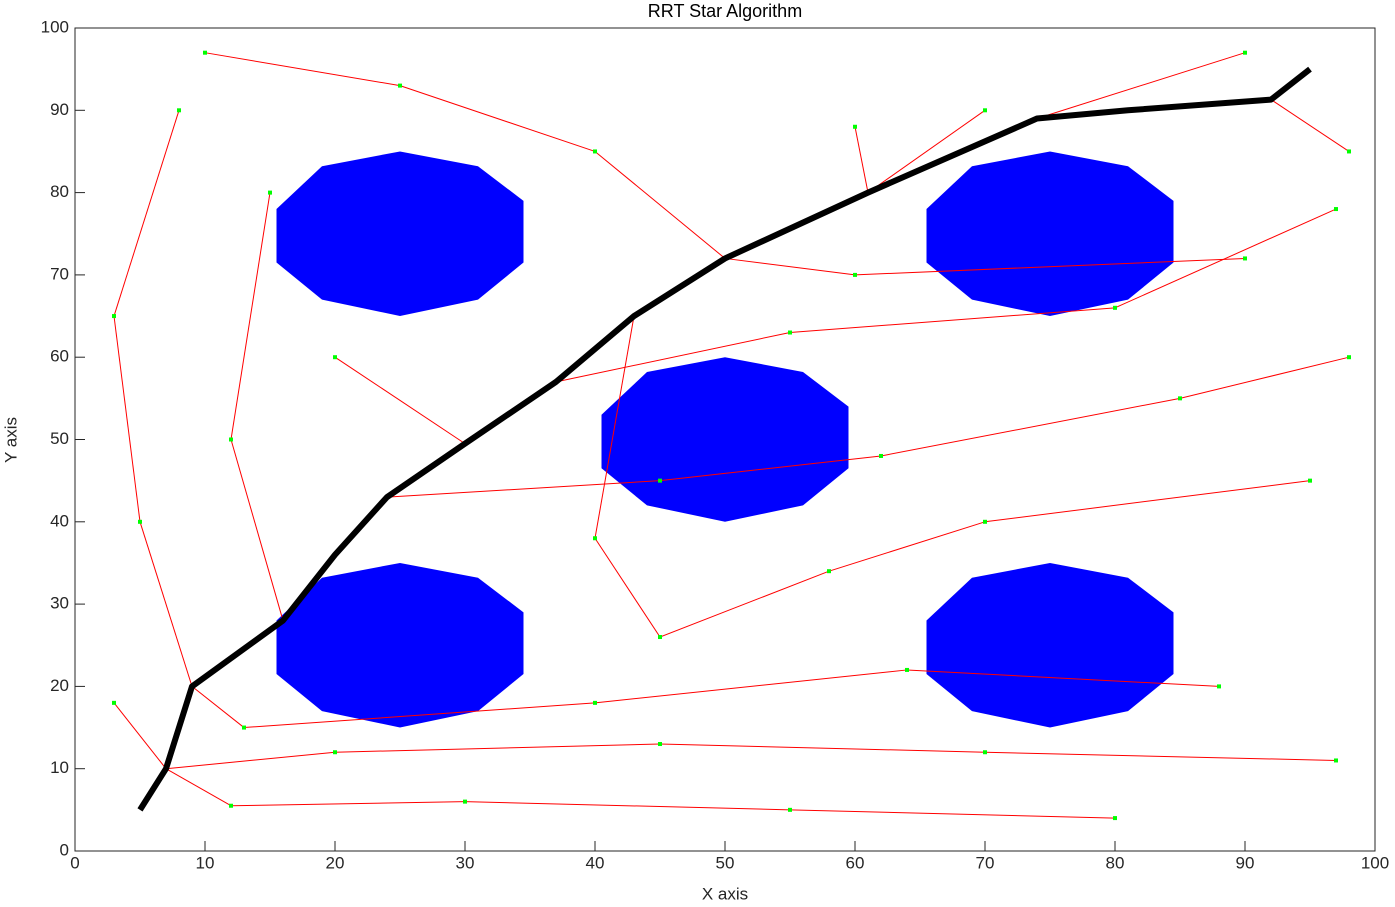 The height and width of the screenshot is (907, 1395). What do you see at coordinates (59, 520) in the screenshot?
I see `y-tick-label: 40` at bounding box center [59, 520].